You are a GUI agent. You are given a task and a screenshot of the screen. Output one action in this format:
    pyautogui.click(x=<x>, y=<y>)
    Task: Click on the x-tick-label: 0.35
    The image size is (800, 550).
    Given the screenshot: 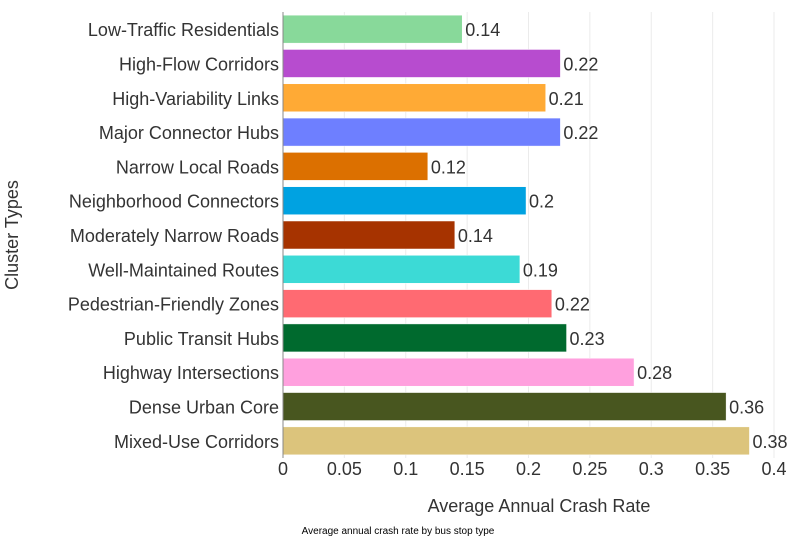 What is the action you would take?
    pyautogui.click(x=712, y=469)
    